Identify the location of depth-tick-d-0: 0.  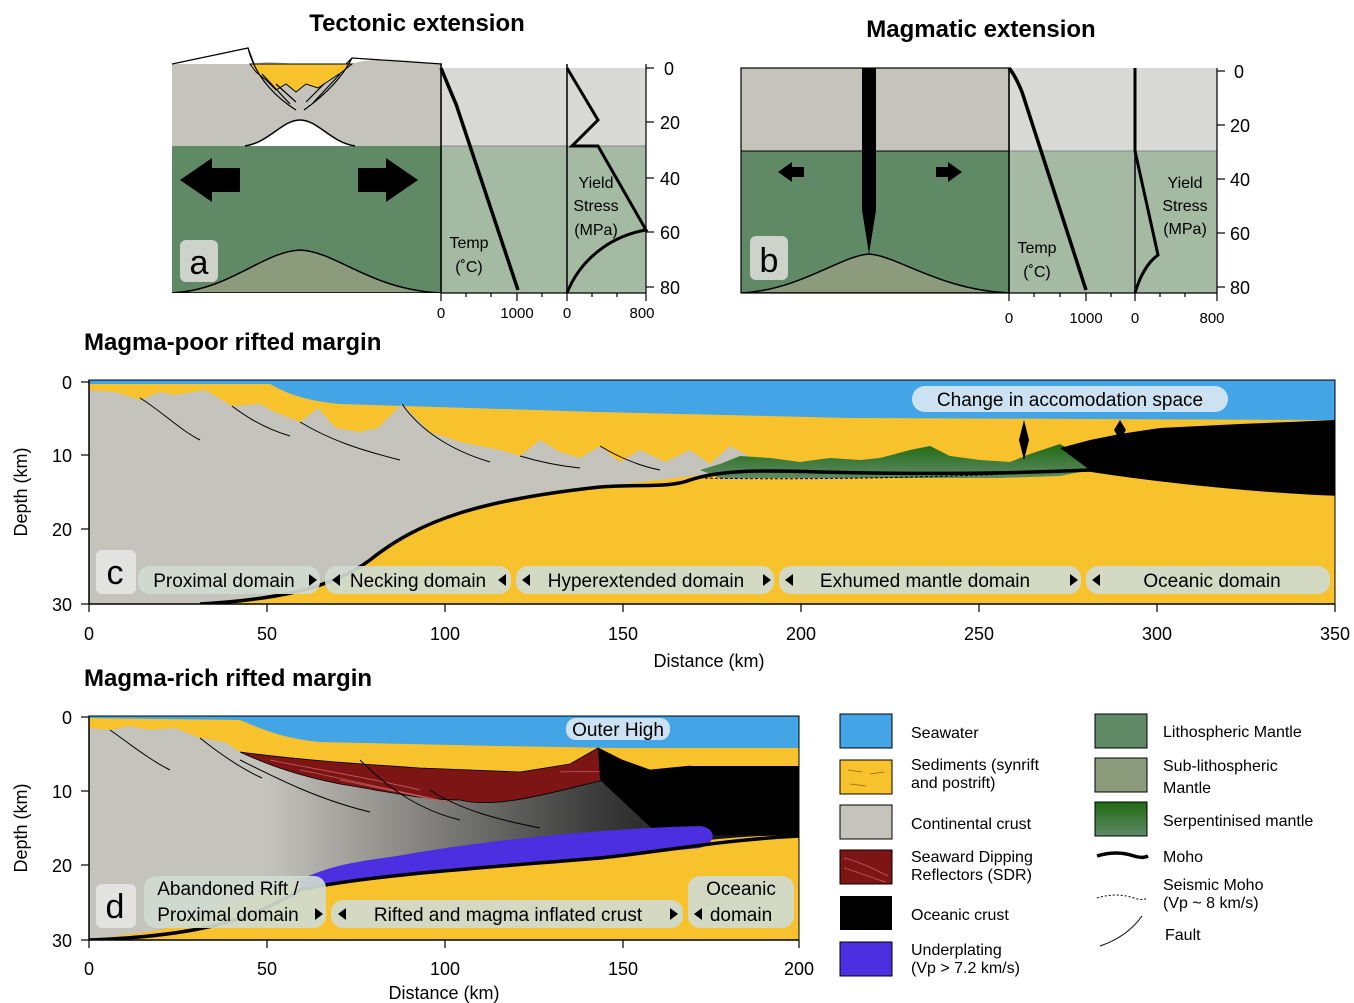
(67, 718).